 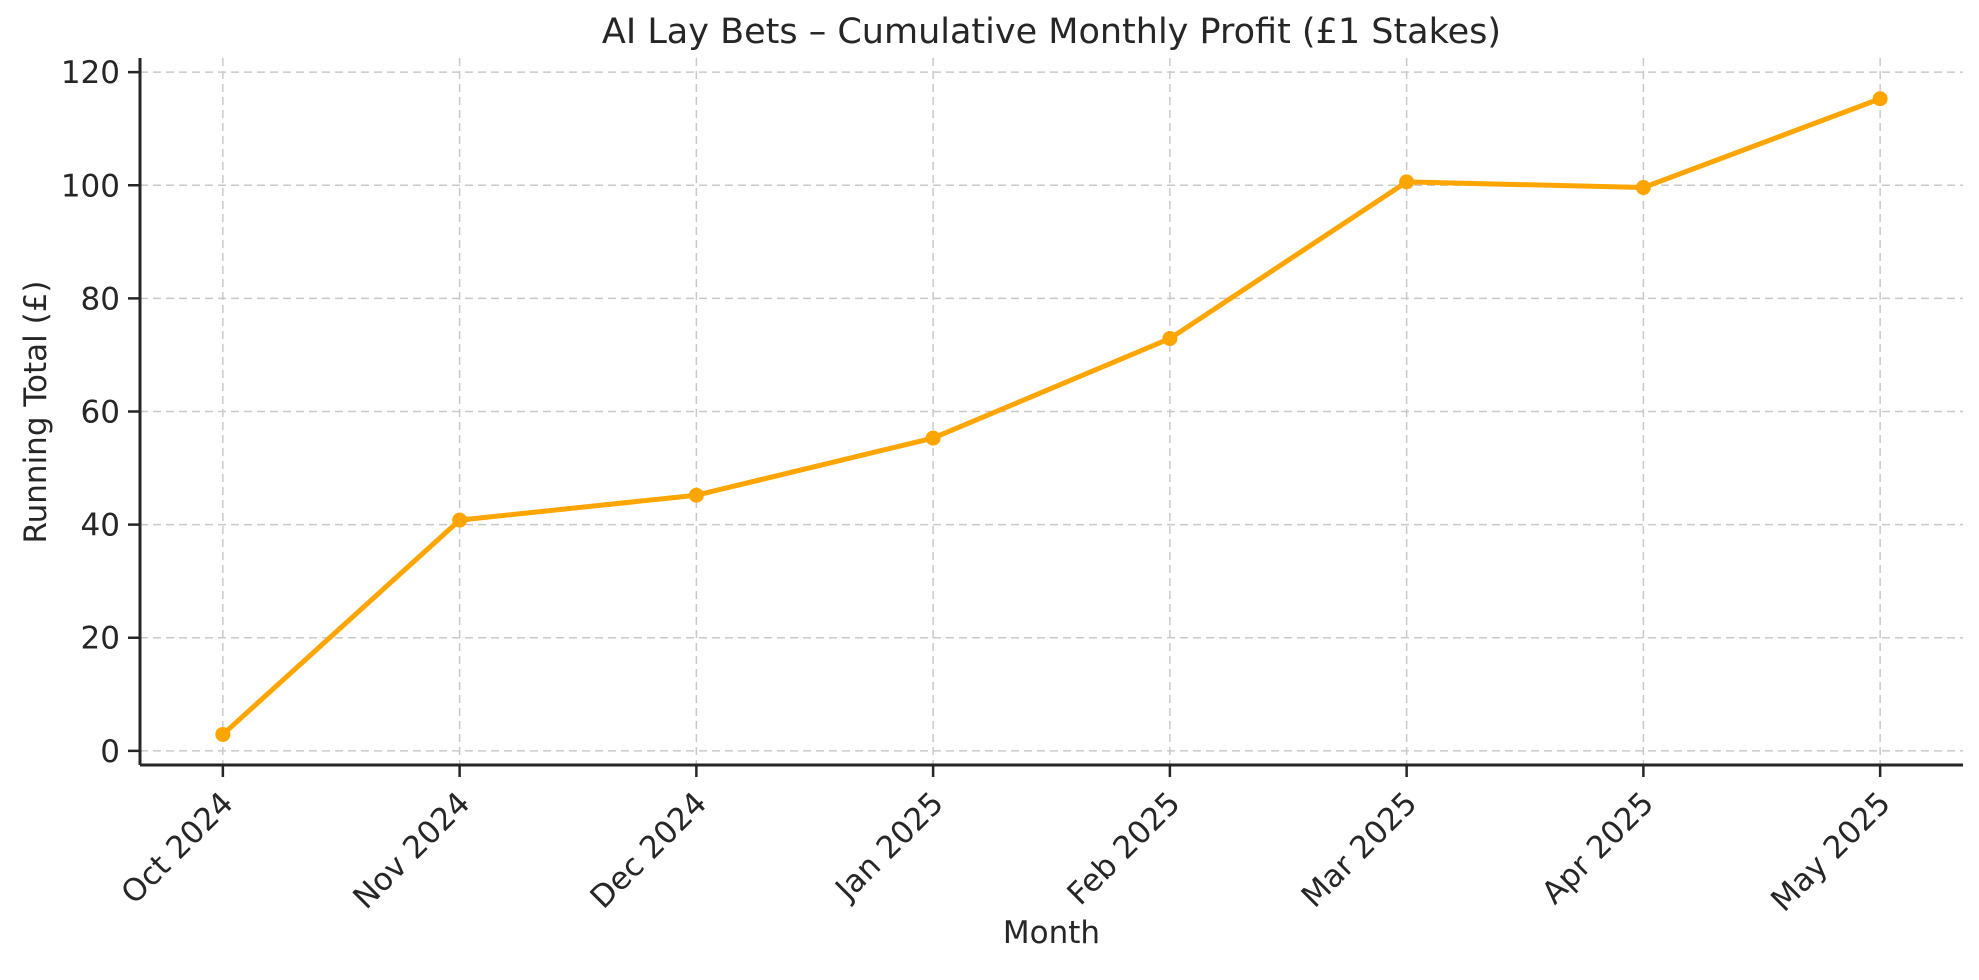 What do you see at coordinates (177, 848) in the screenshot?
I see `x-tick-label: Oct 2024` at bounding box center [177, 848].